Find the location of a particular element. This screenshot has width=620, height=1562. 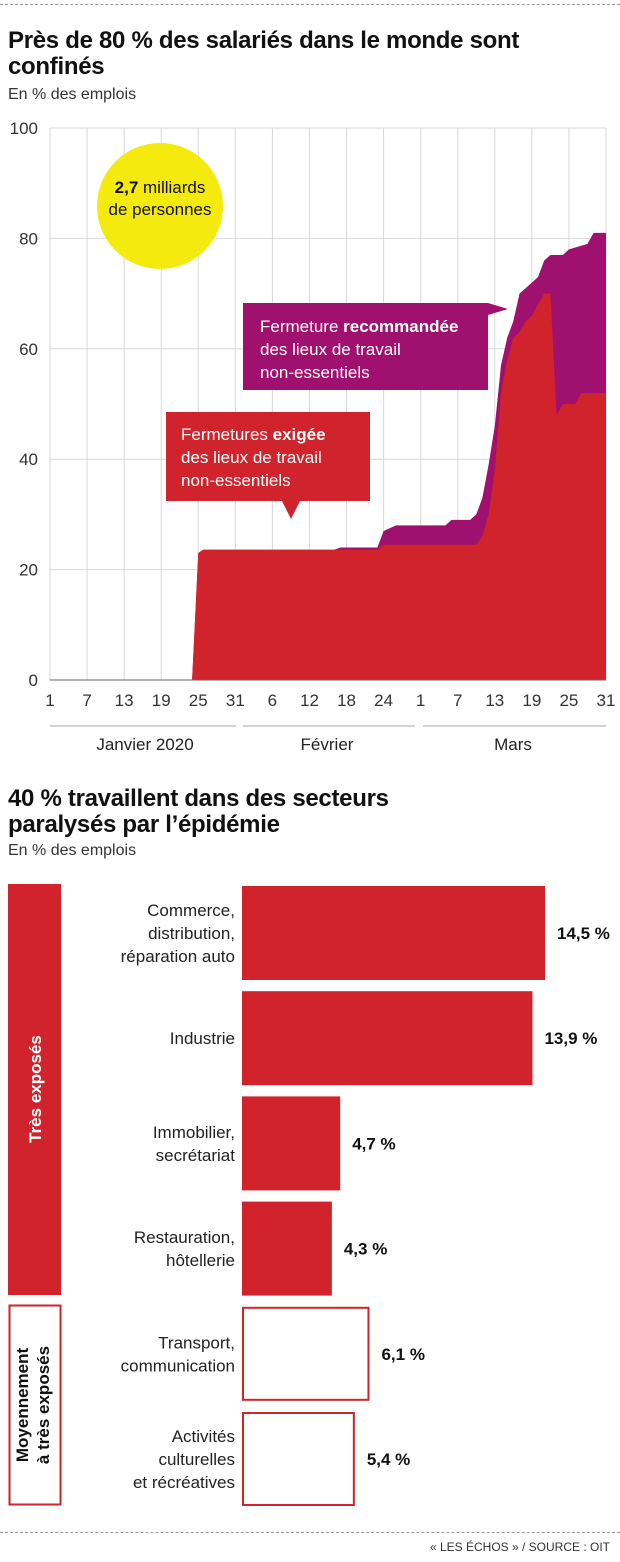

group-label-moyennement-line1: Moyennement is located at coordinates (22, 1405).